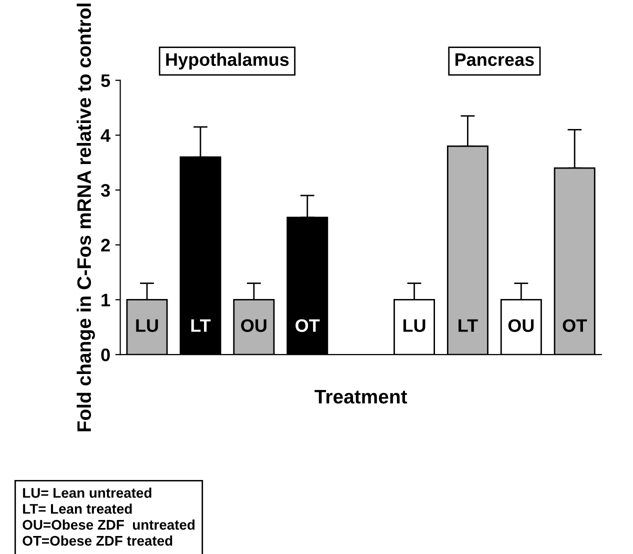 The height and width of the screenshot is (554, 633). I want to click on text: OT=Obese ZDF treated, so click(97, 541).